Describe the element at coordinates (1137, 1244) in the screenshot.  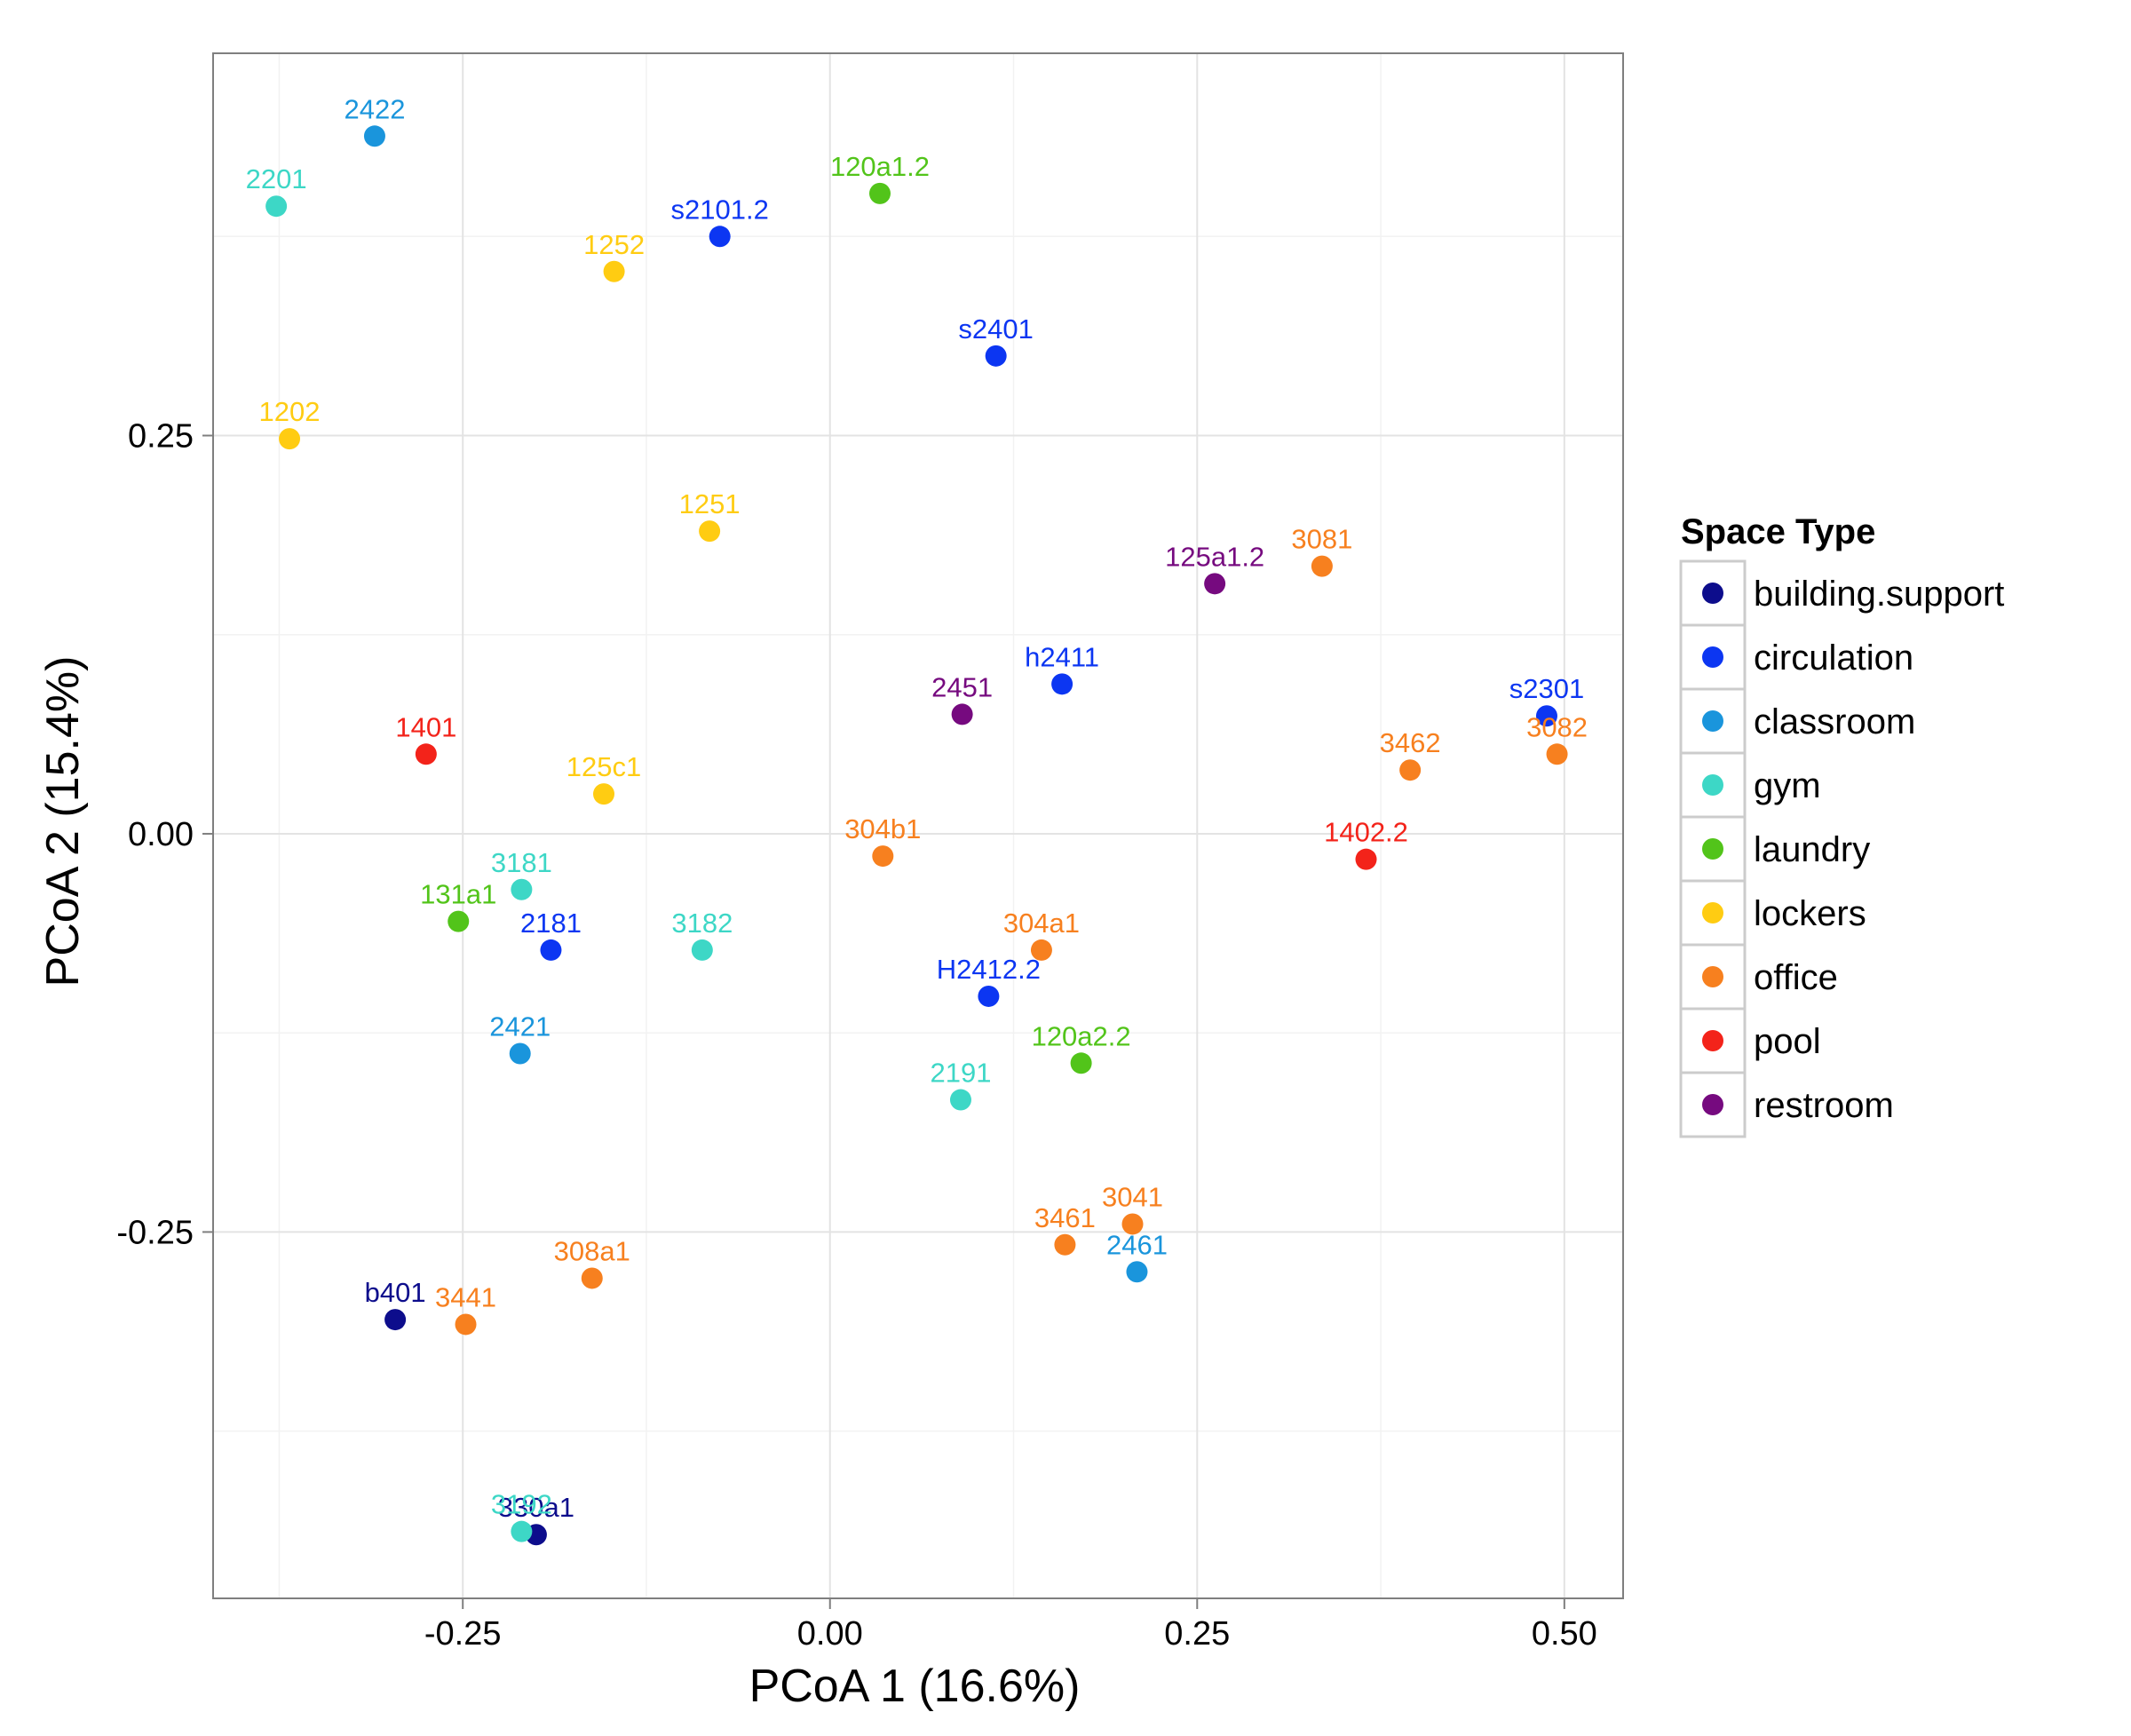
I see `point-label: 2461` at that location.